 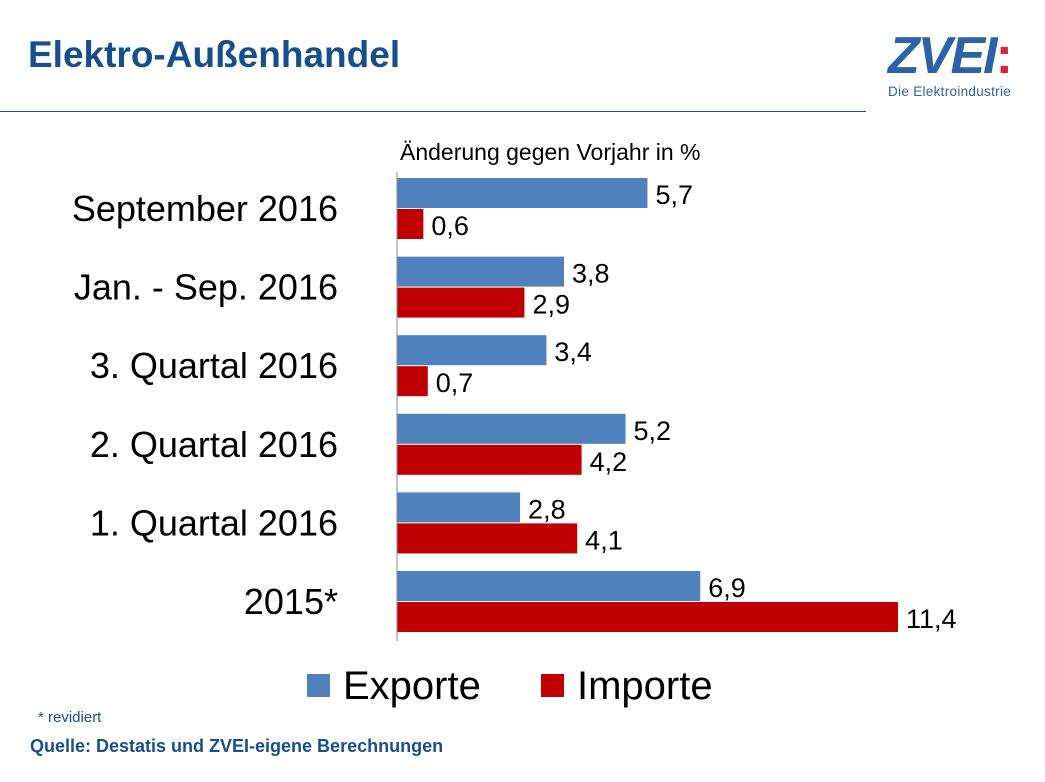 I want to click on footnote: * revidiert, so click(x=70, y=717).